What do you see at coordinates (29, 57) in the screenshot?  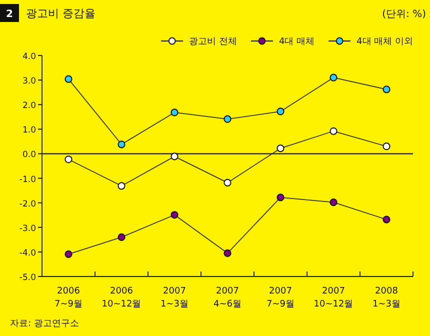 I see `y-tick-label: 4.0` at bounding box center [29, 57].